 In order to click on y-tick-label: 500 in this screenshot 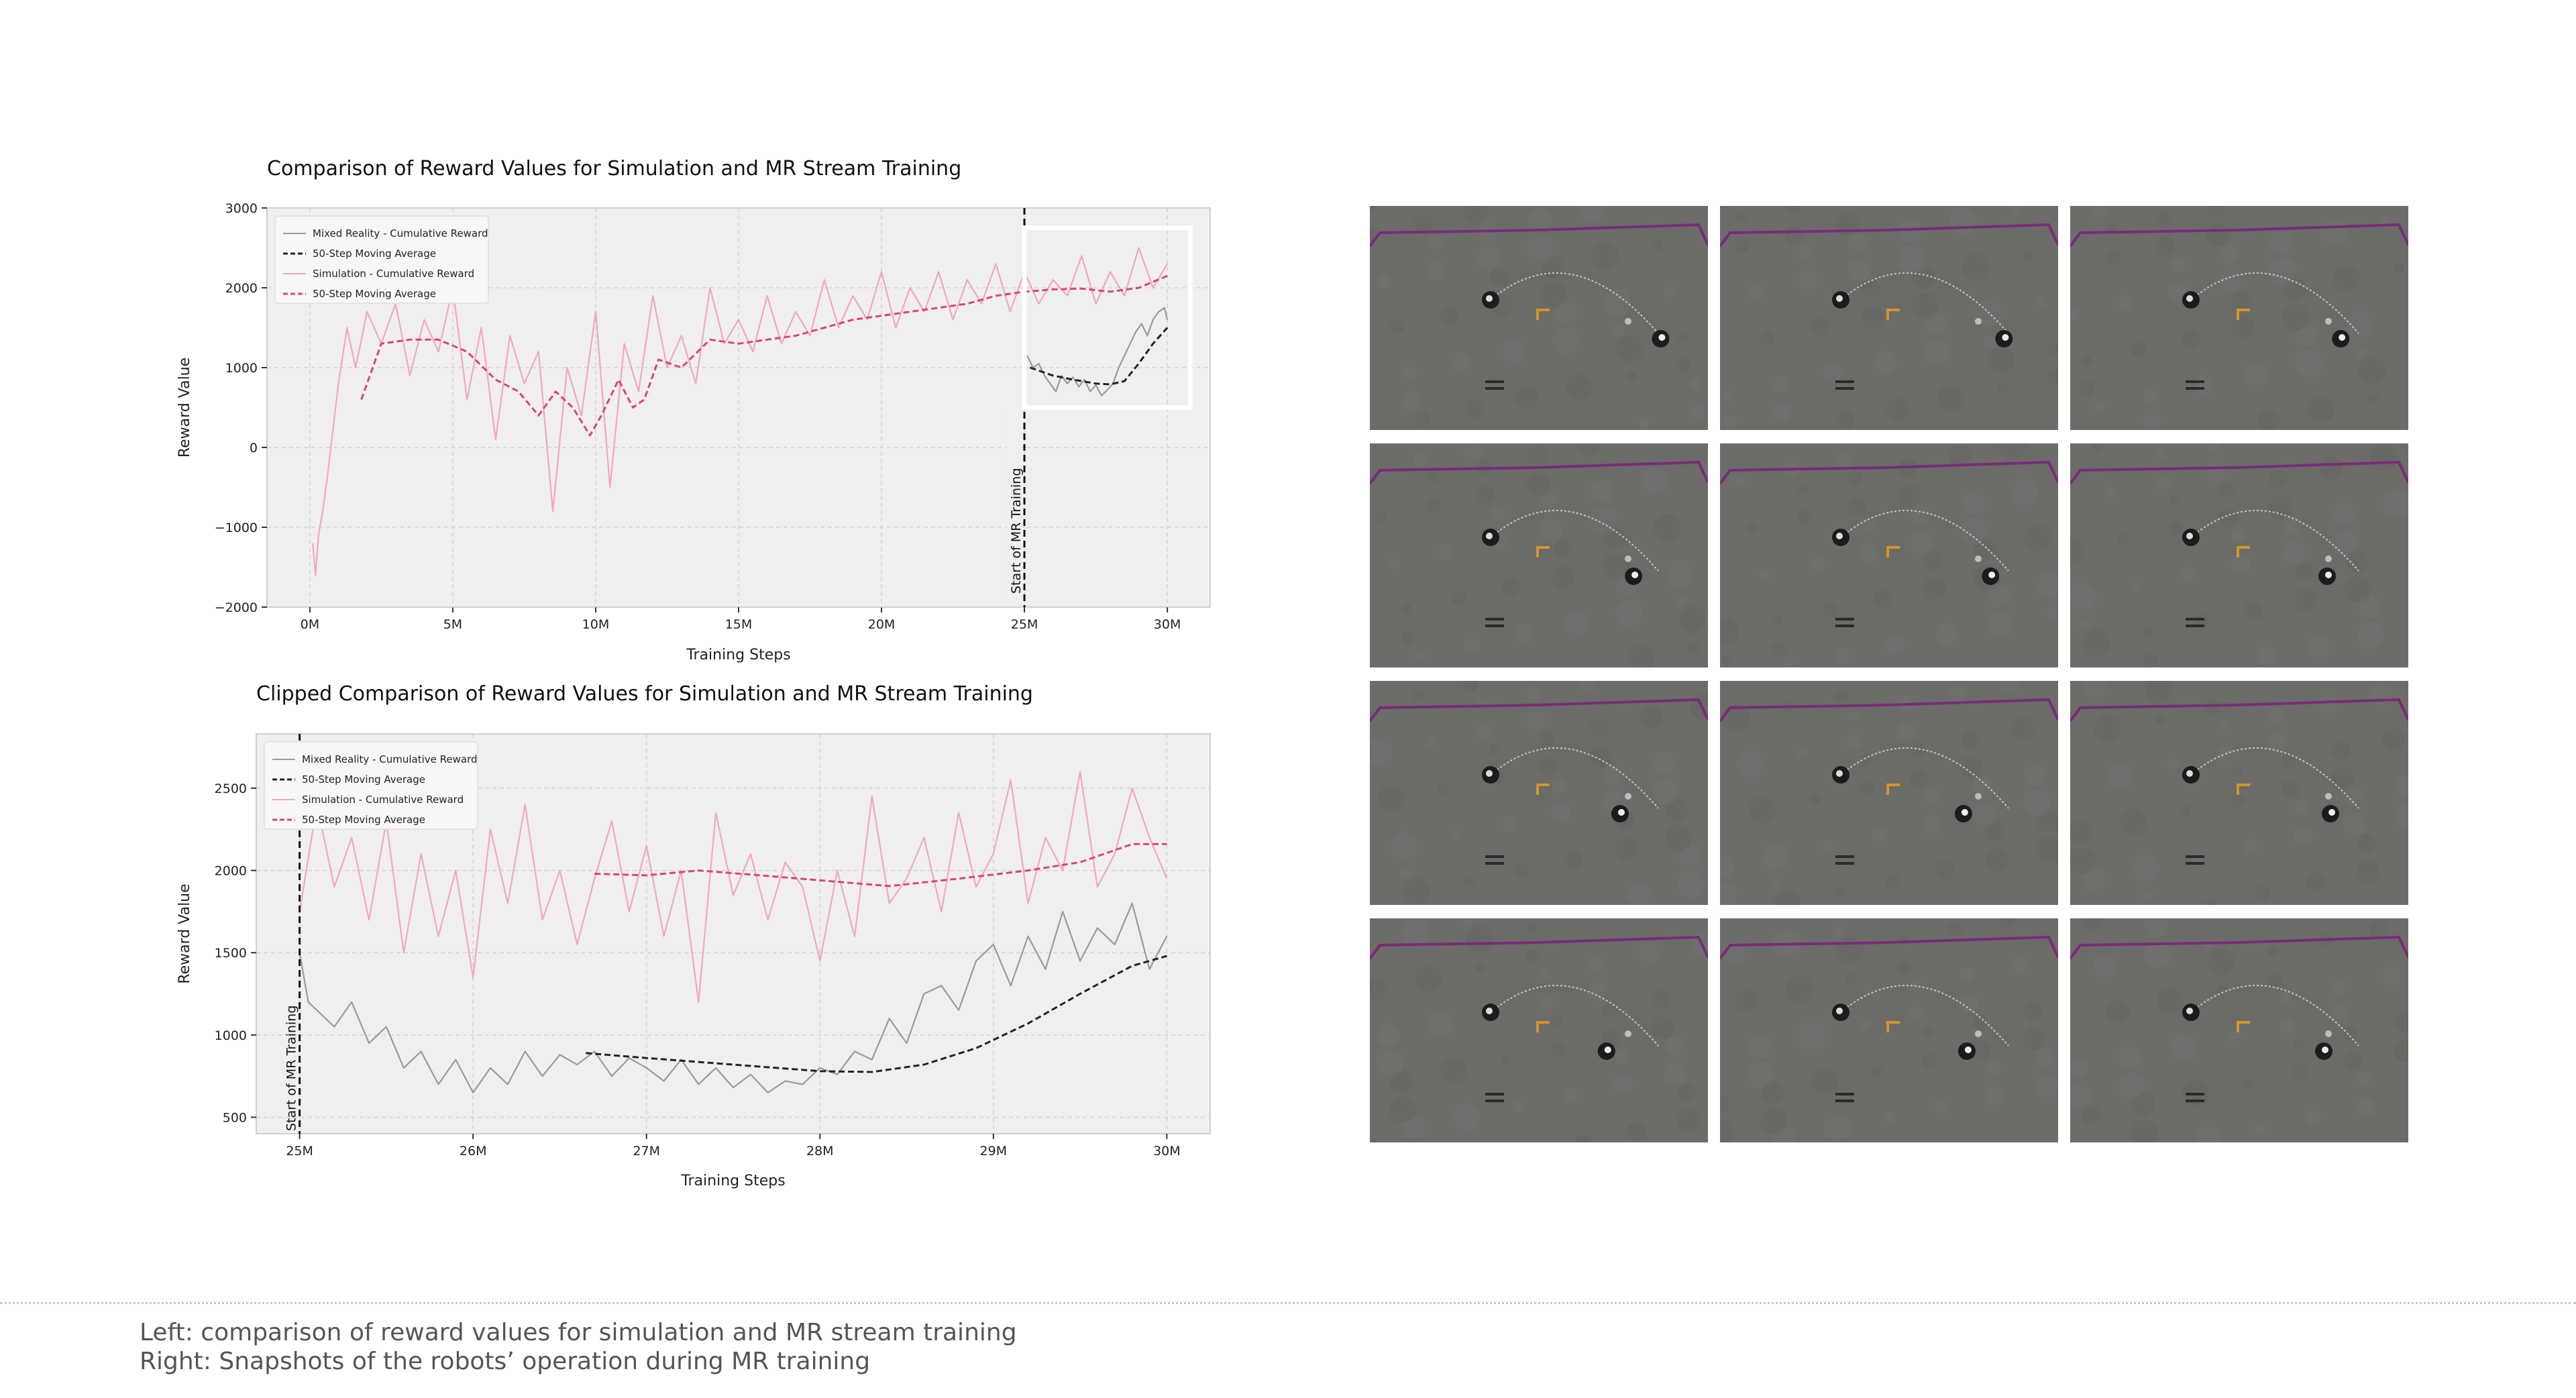, I will do `click(235, 1117)`.